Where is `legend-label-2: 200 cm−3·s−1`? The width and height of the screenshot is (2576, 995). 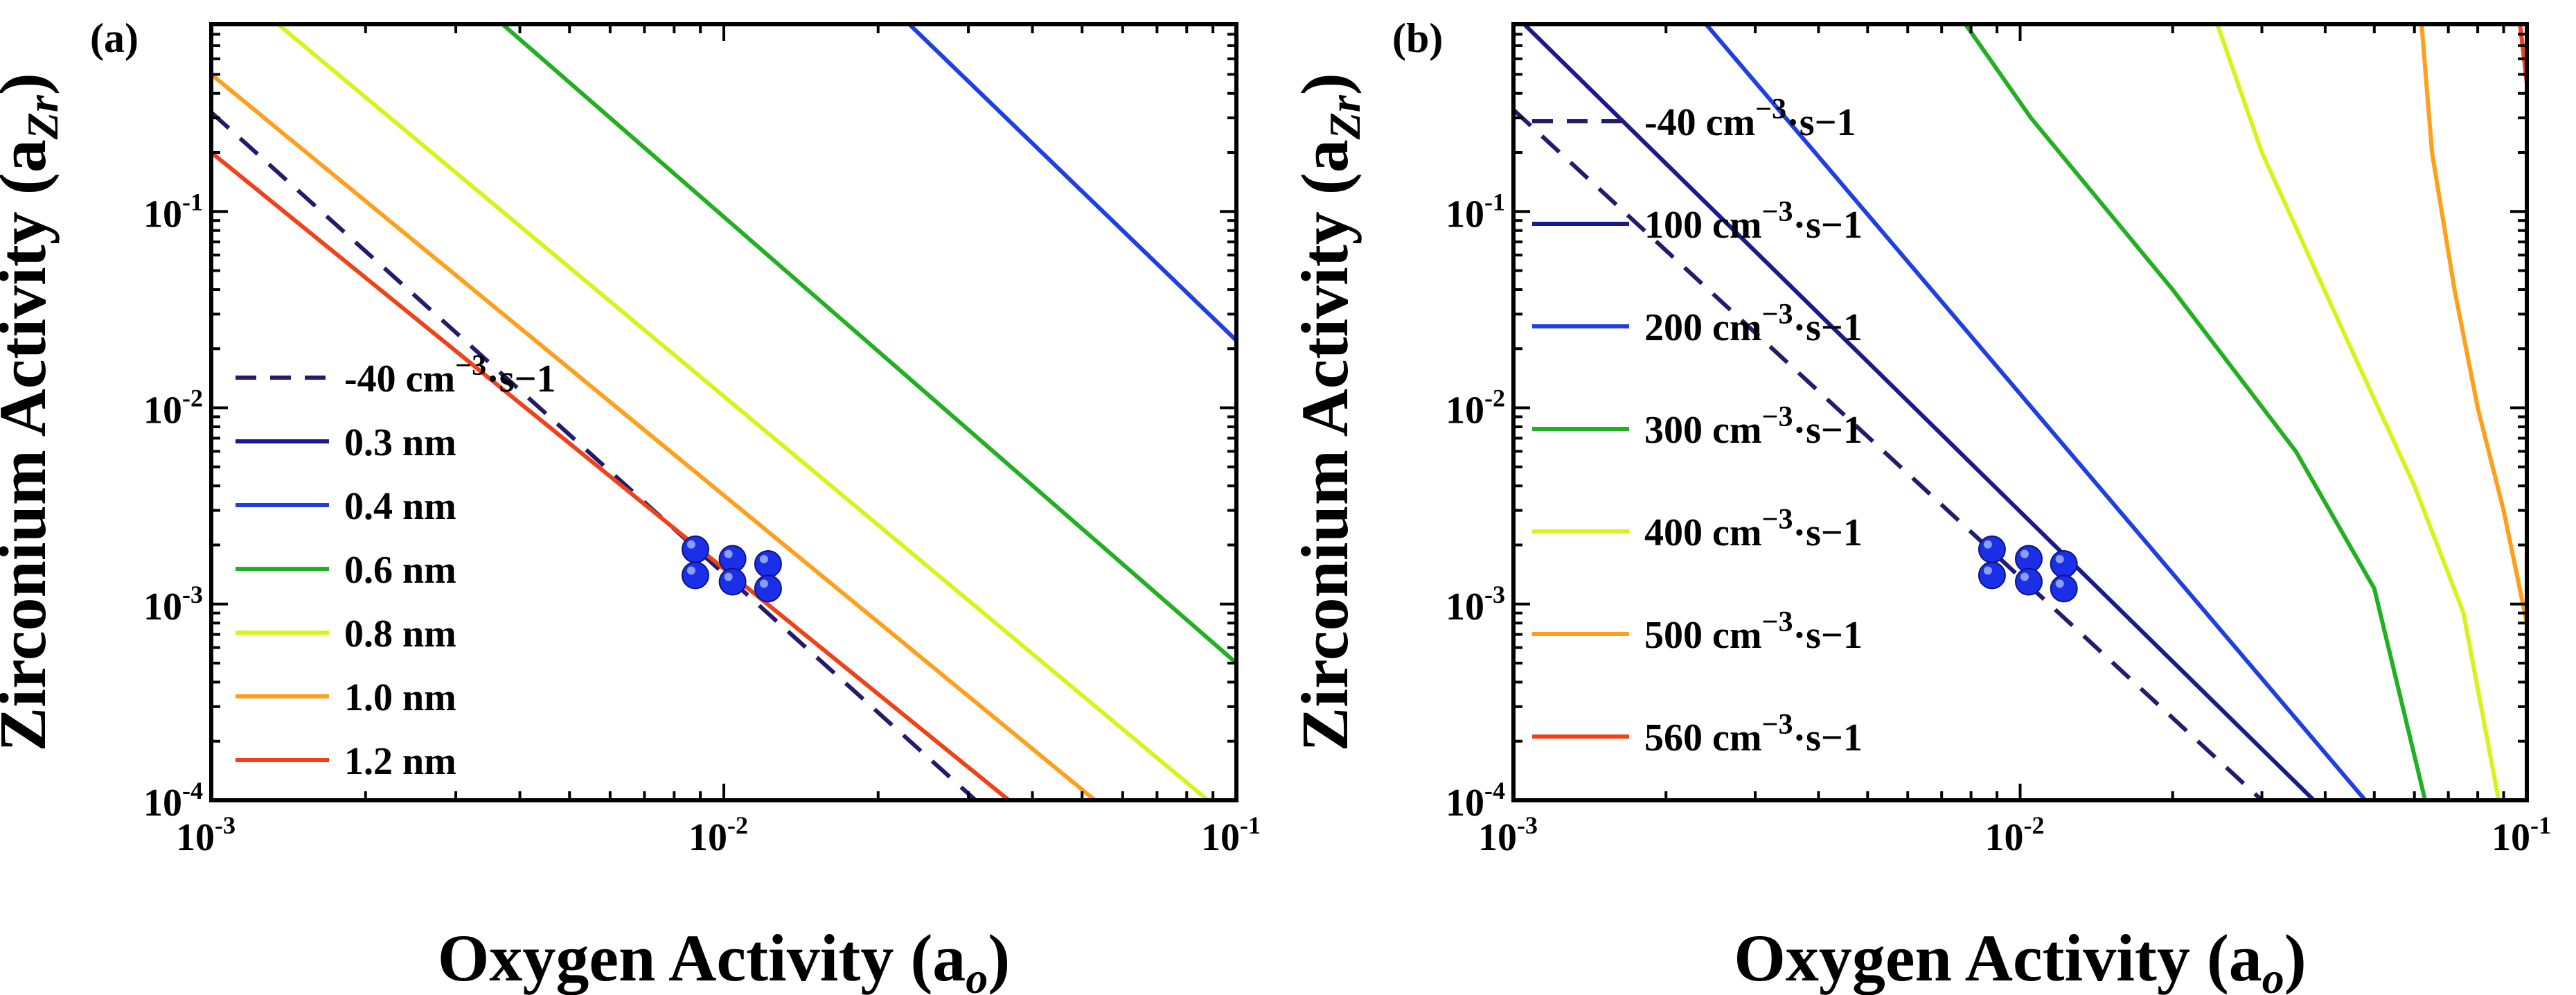 legend-label-2: 200 cm−3·s−1 is located at coordinates (1753, 324).